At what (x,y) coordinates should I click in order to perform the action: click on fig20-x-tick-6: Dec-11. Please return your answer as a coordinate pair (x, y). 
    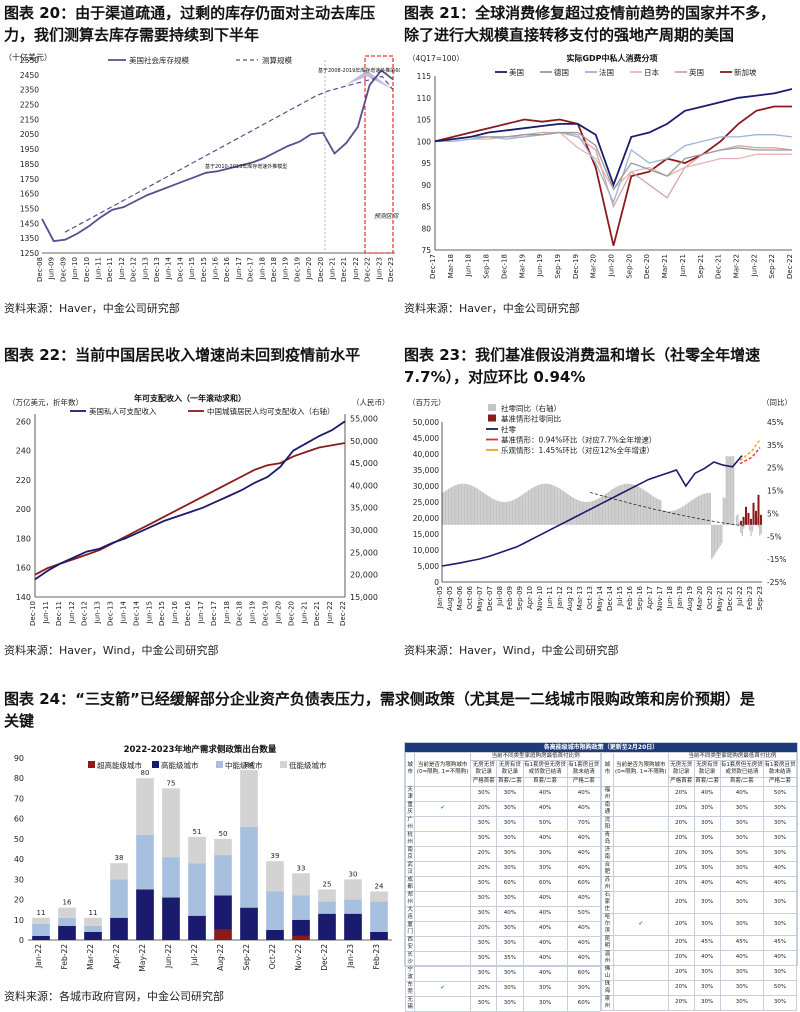
    Looking at the image, I should click on (110, 269).